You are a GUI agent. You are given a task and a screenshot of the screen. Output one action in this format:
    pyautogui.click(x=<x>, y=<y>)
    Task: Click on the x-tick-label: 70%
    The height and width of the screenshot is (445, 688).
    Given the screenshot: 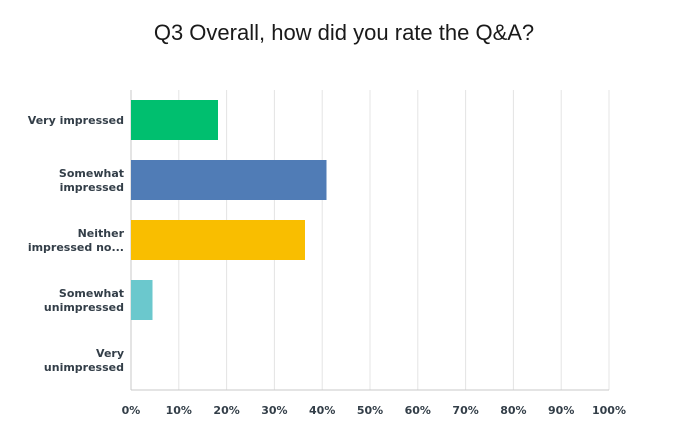 What is the action you would take?
    pyautogui.click(x=465, y=410)
    